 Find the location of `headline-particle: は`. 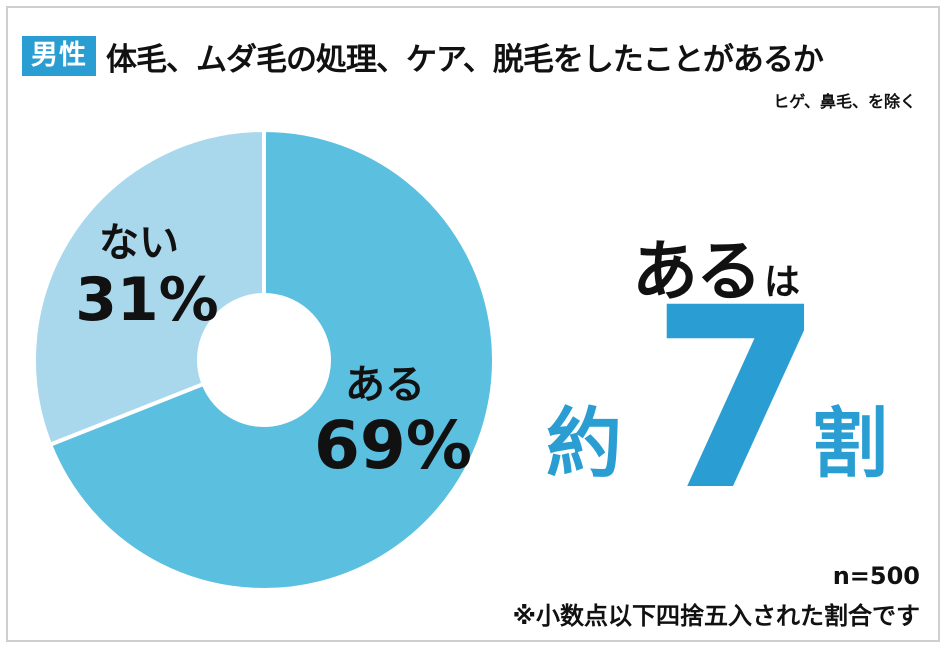

headline-particle: は is located at coordinates (782, 282).